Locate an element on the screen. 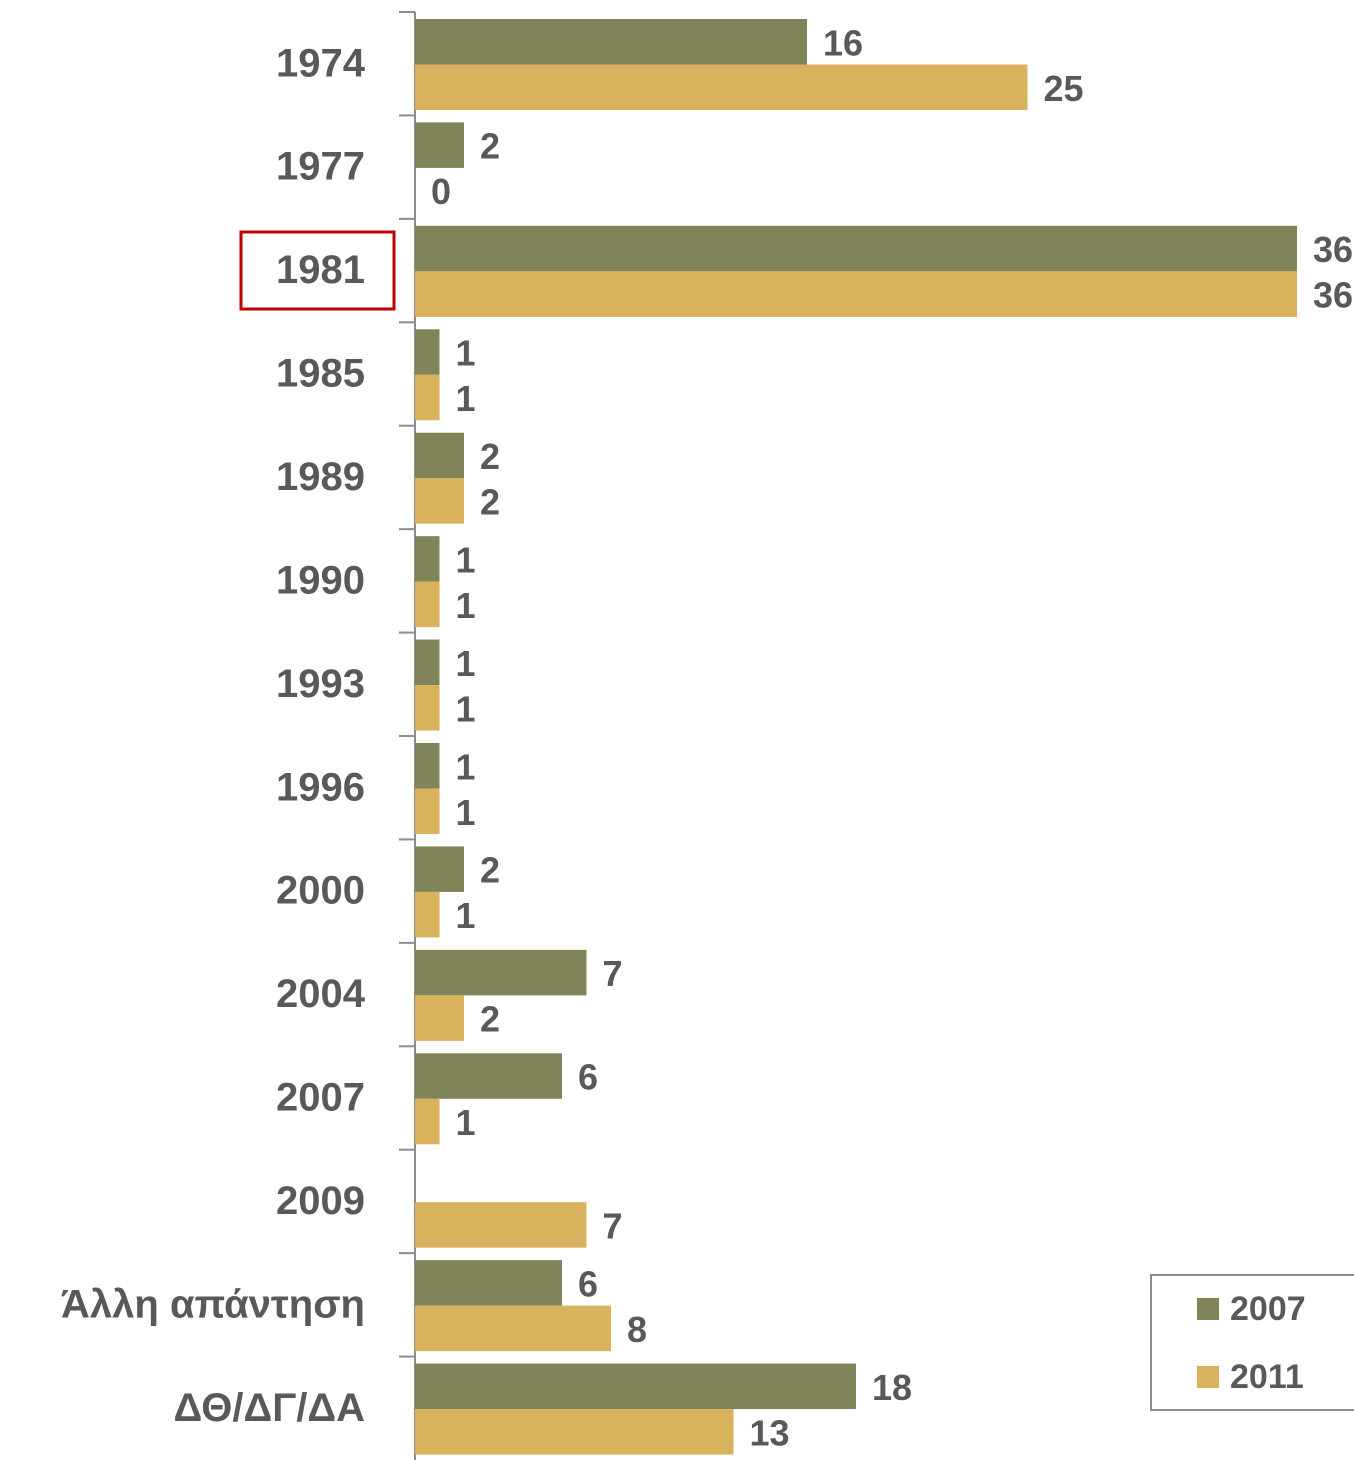 Image resolution: width=1354 pixels, height=1460 pixels. legend-label: 2011 is located at coordinates (1267, 1377).